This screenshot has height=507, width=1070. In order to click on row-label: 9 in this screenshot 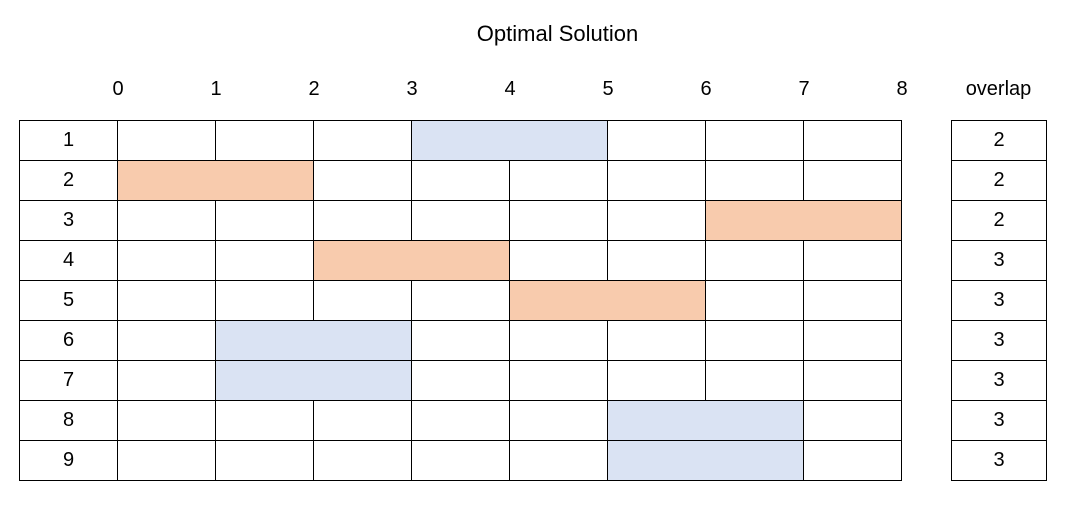, I will do `click(69, 461)`.